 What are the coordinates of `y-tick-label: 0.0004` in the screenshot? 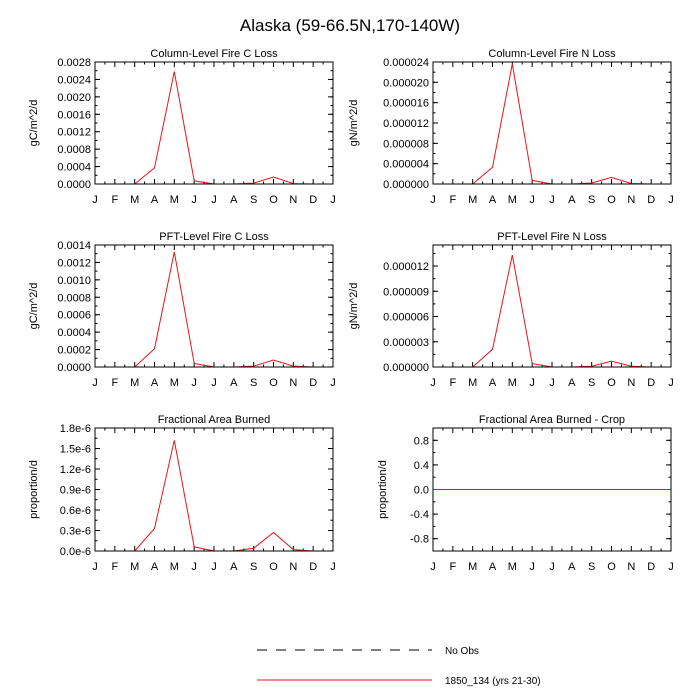 It's located at (74, 168).